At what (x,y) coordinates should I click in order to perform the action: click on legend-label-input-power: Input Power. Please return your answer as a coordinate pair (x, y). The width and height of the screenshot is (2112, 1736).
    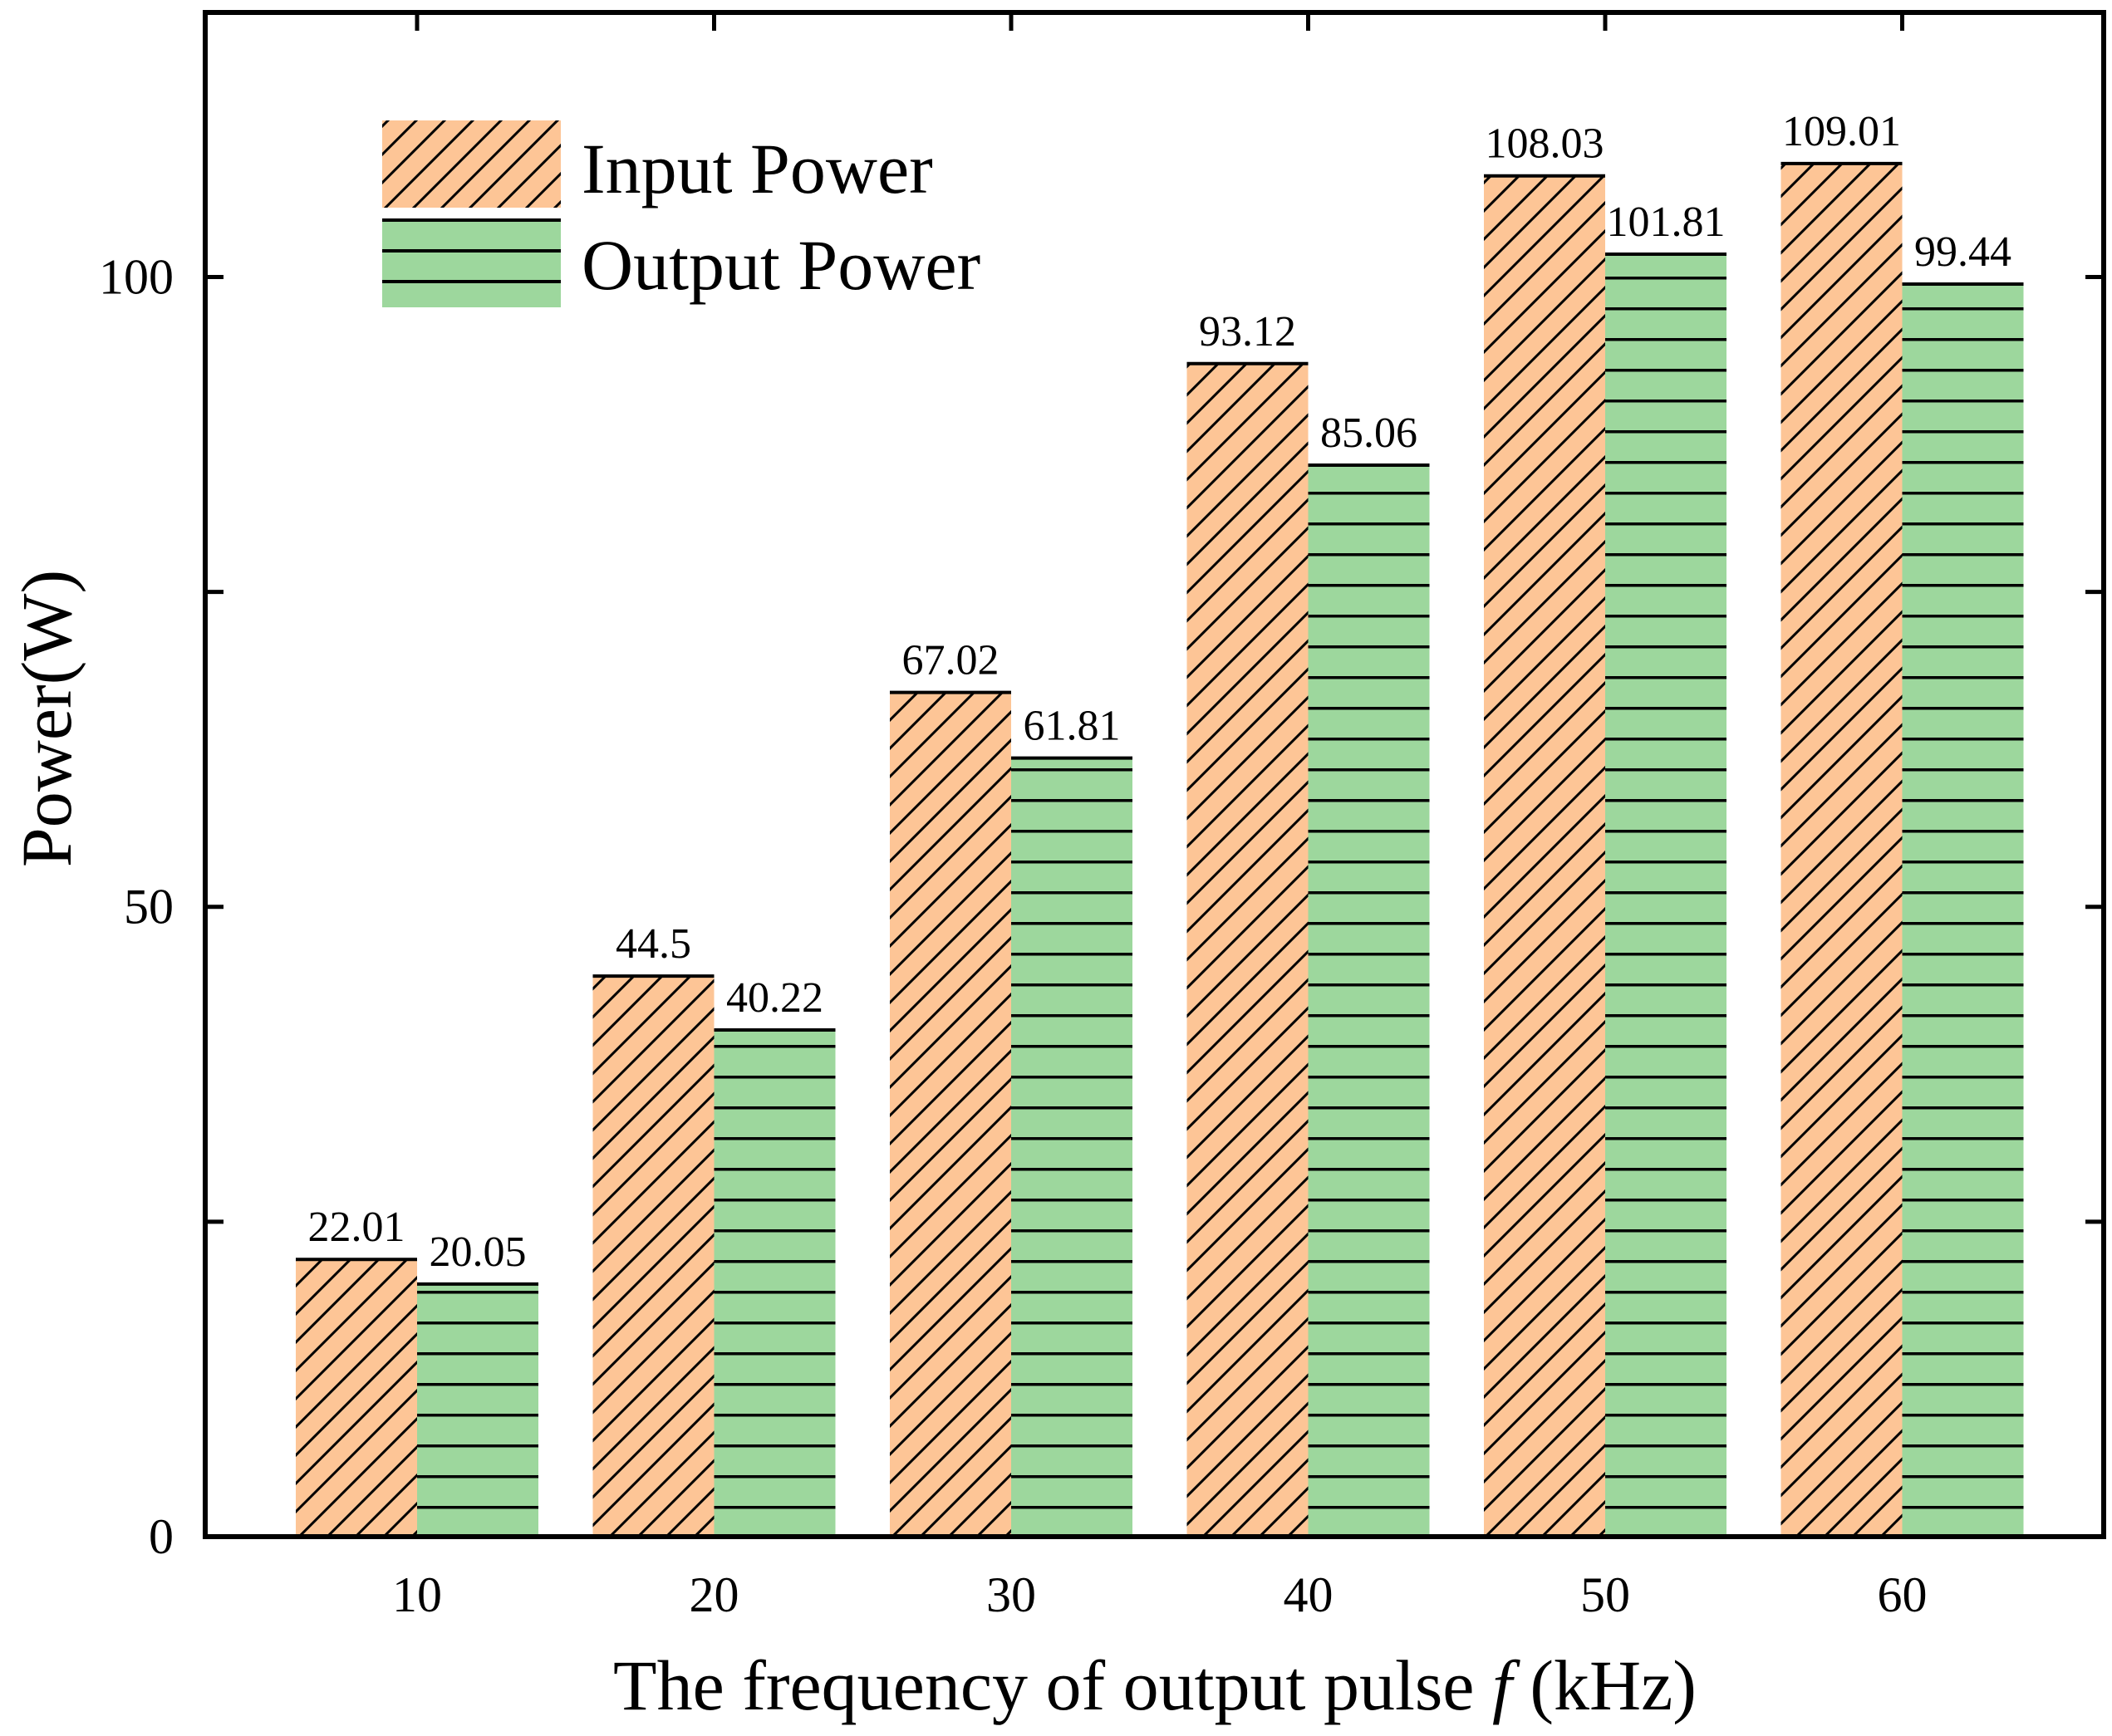
    Looking at the image, I should click on (757, 168).